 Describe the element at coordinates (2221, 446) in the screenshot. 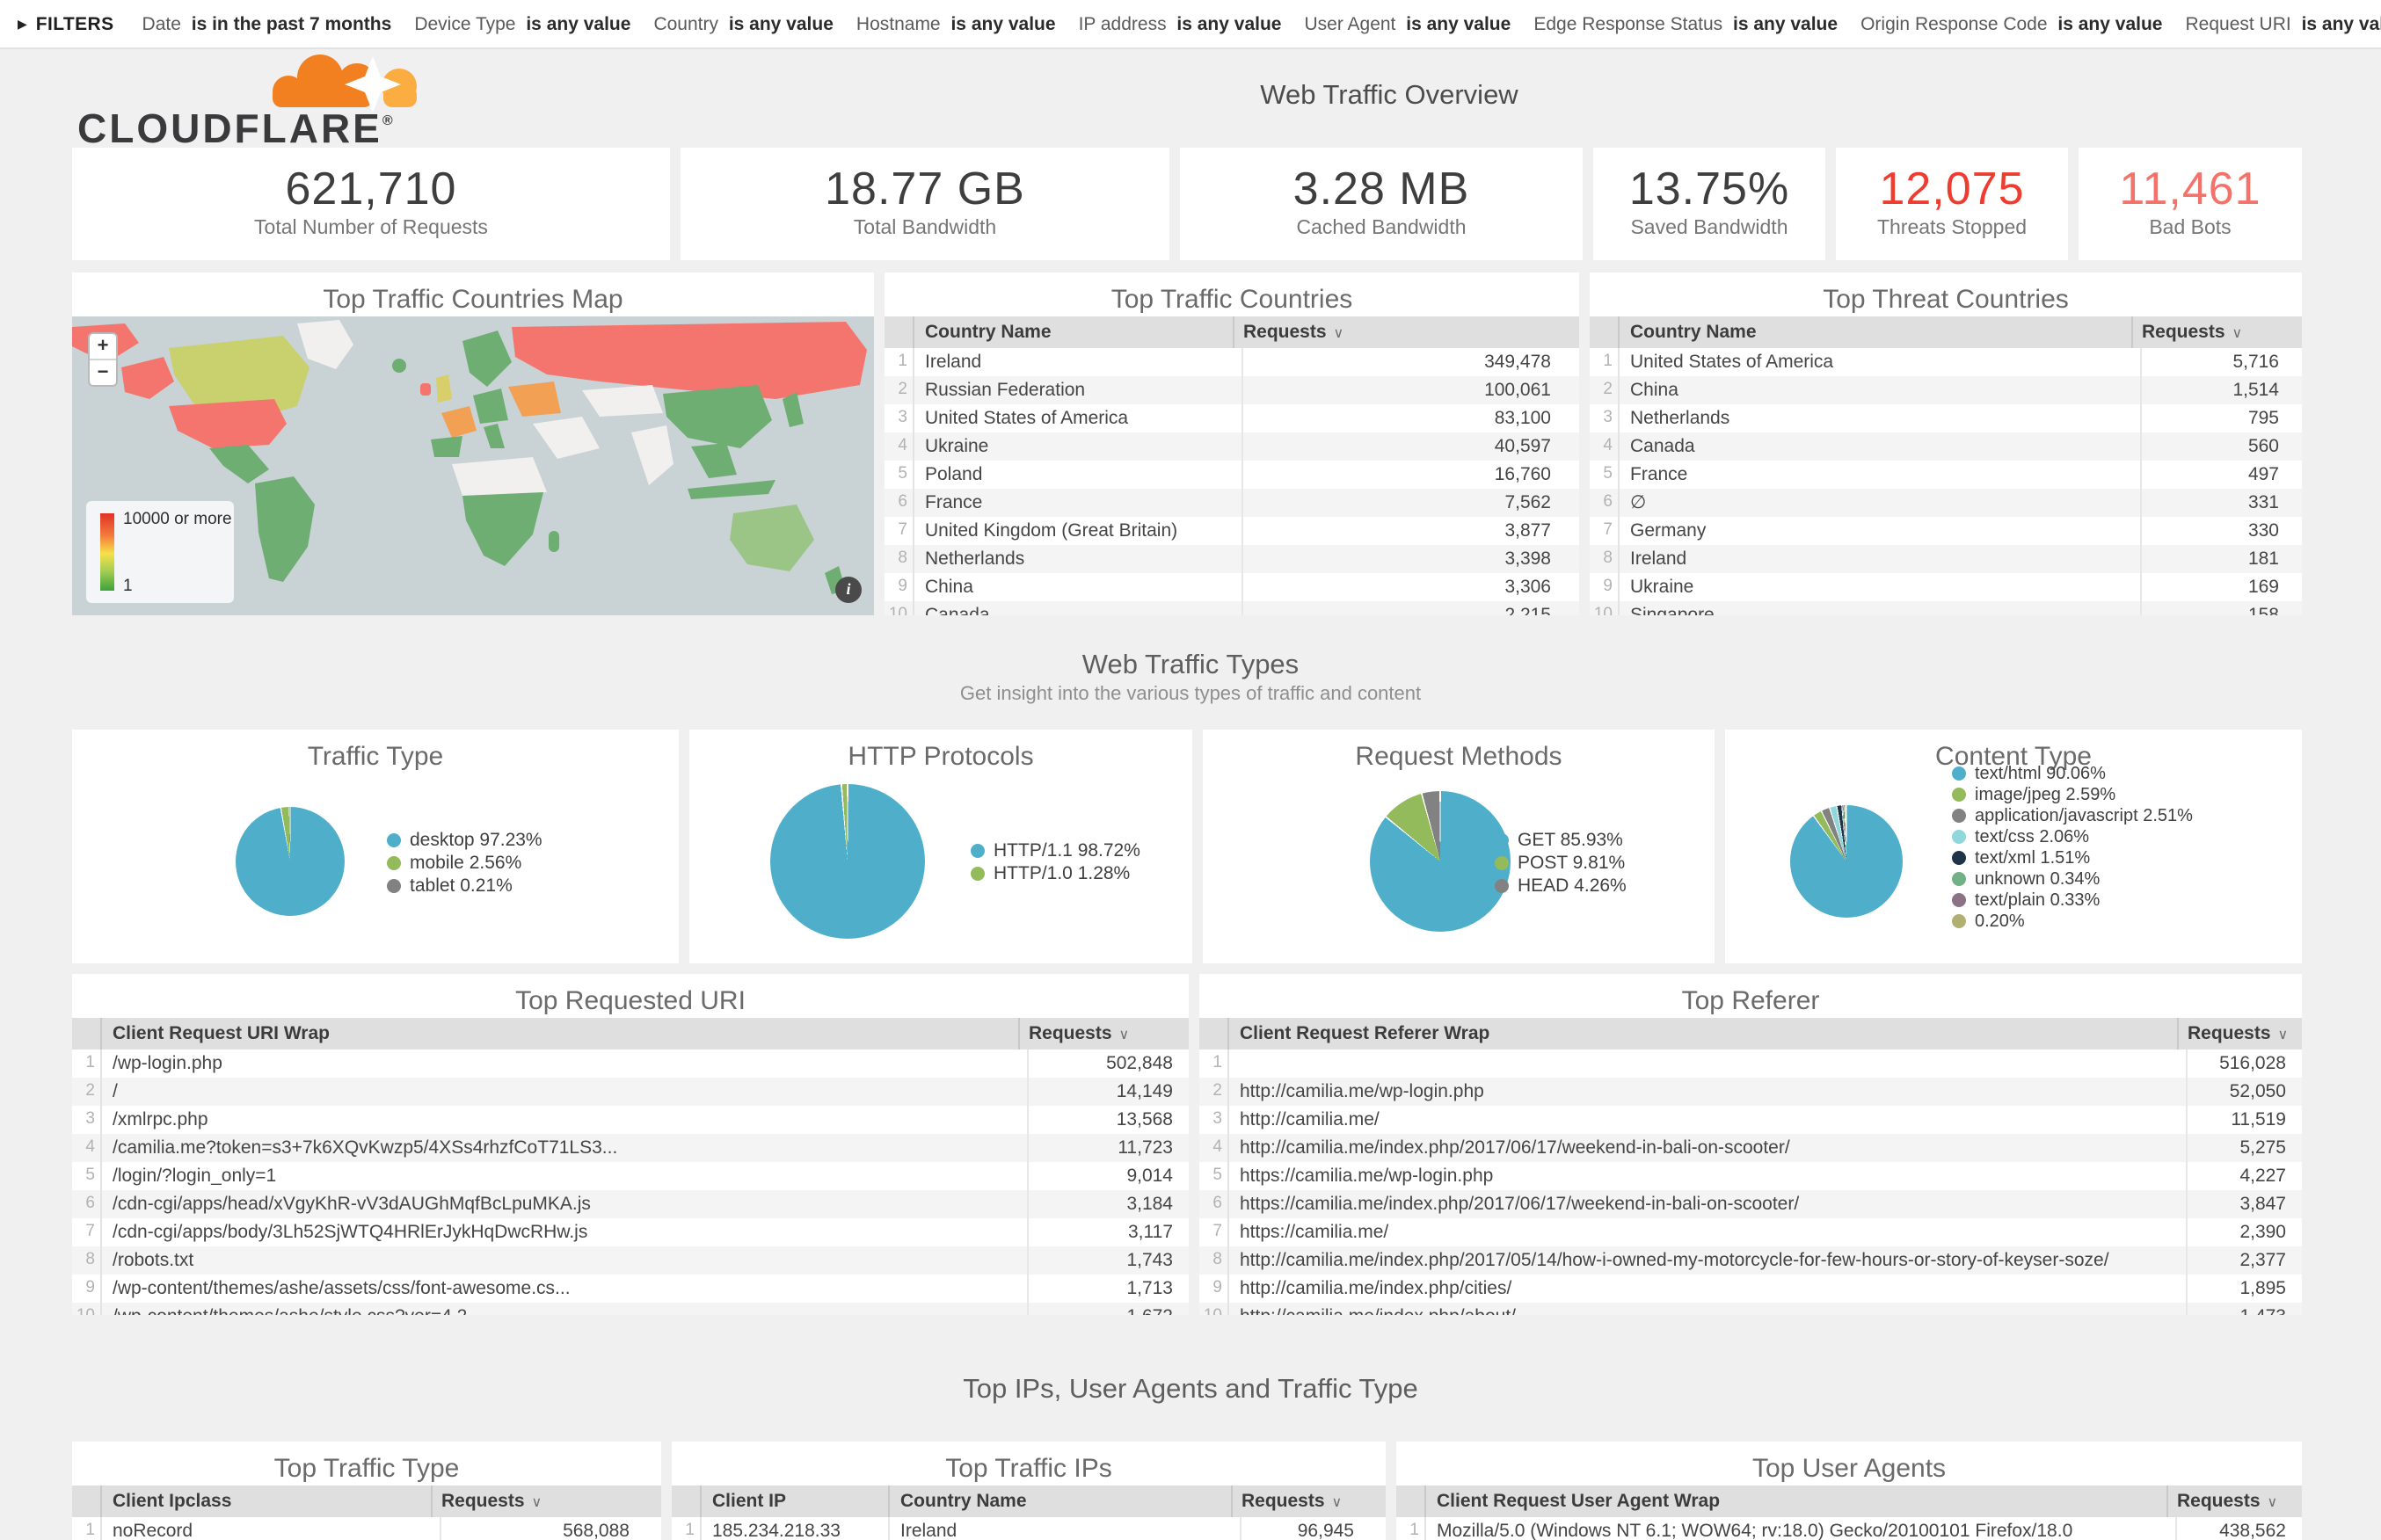

I see `cell: 560` at that location.